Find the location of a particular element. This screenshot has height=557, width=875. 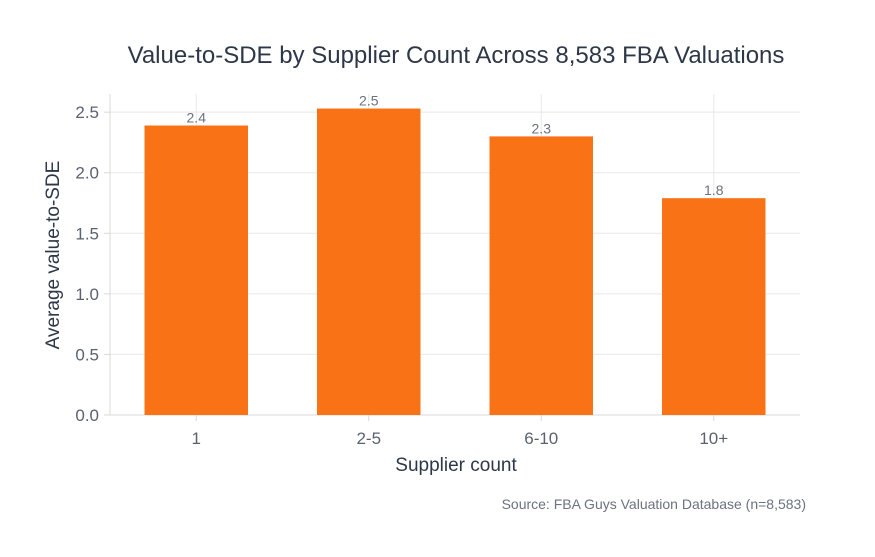

y-tick-label: 0.5 is located at coordinates (87, 354).